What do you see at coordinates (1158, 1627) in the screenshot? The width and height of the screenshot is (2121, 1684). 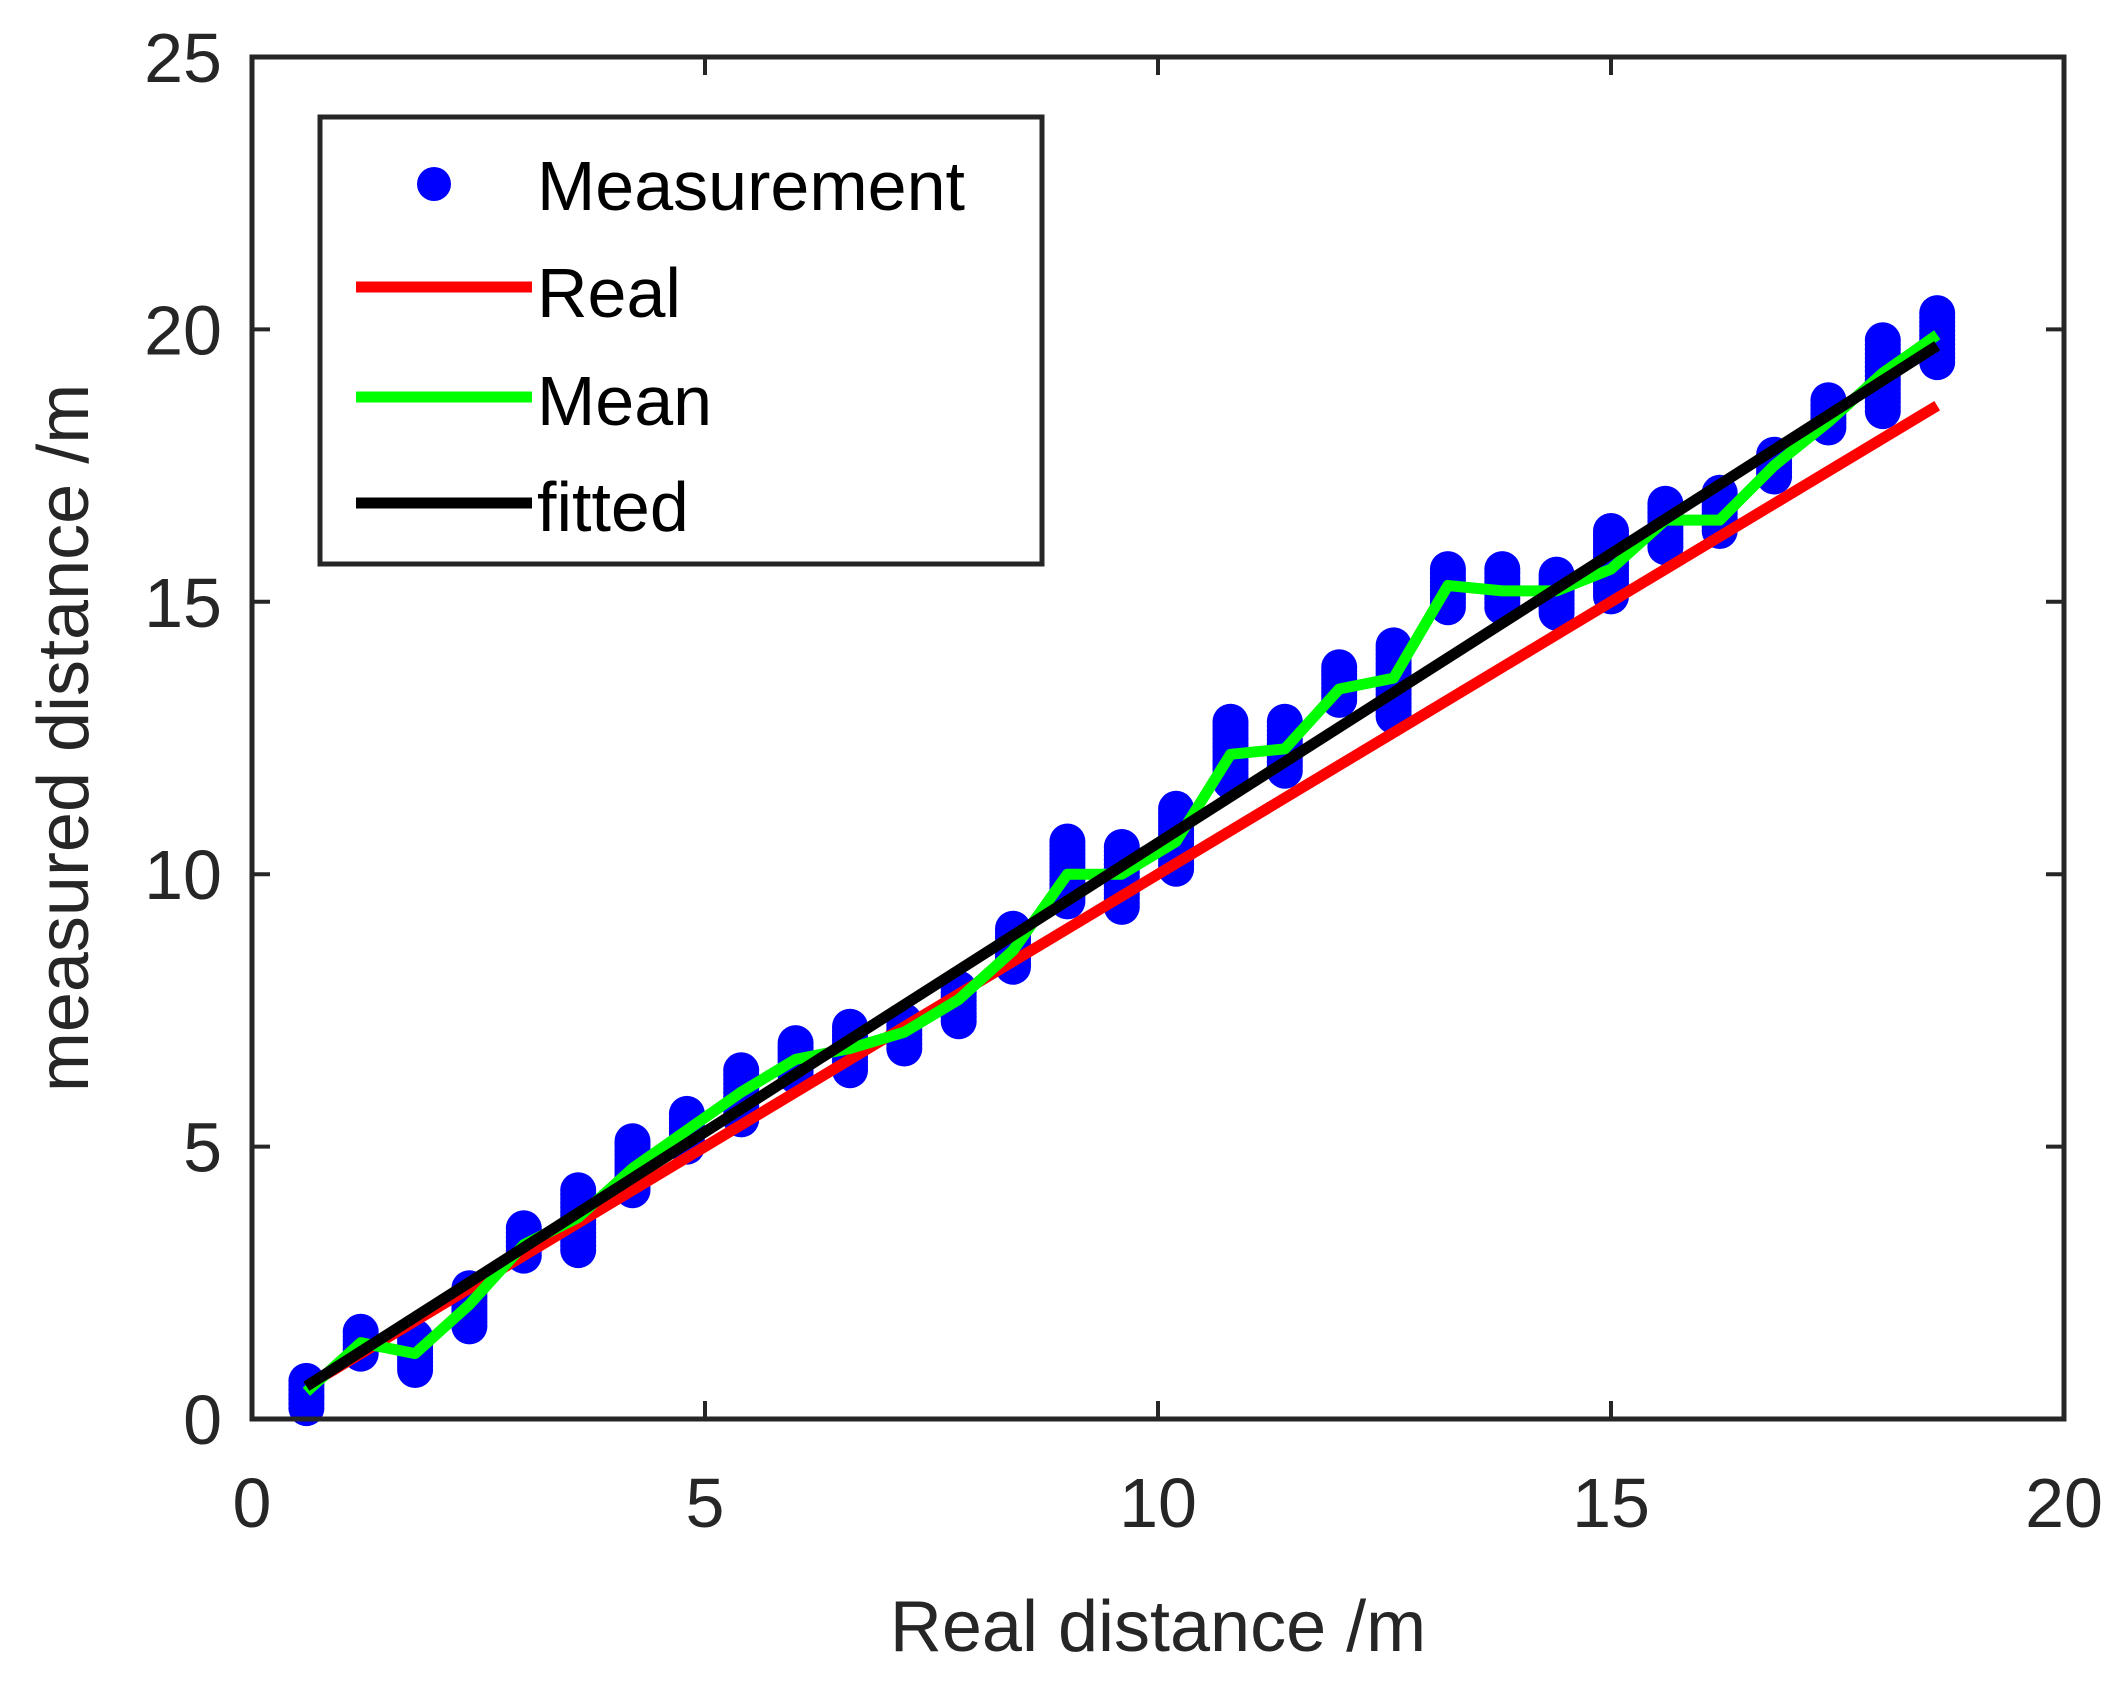 I see `x-axis-label: Real distance /m` at bounding box center [1158, 1627].